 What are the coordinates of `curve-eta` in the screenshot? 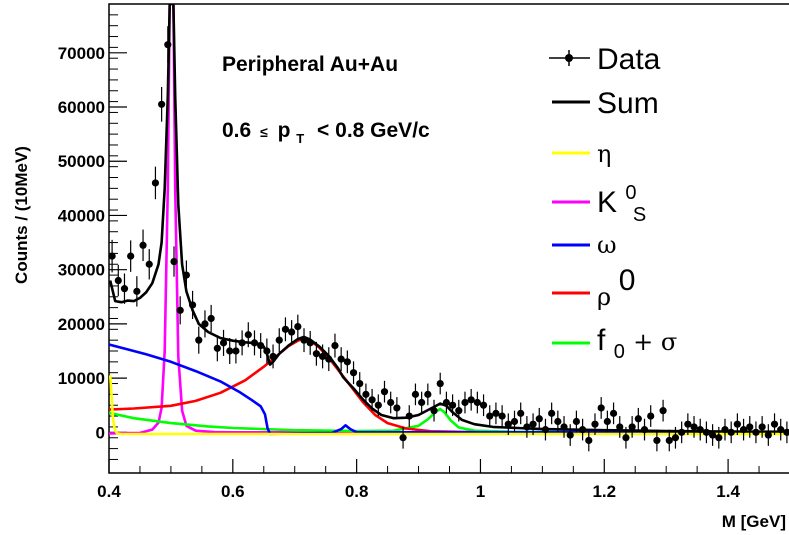 It's located at (449, 405).